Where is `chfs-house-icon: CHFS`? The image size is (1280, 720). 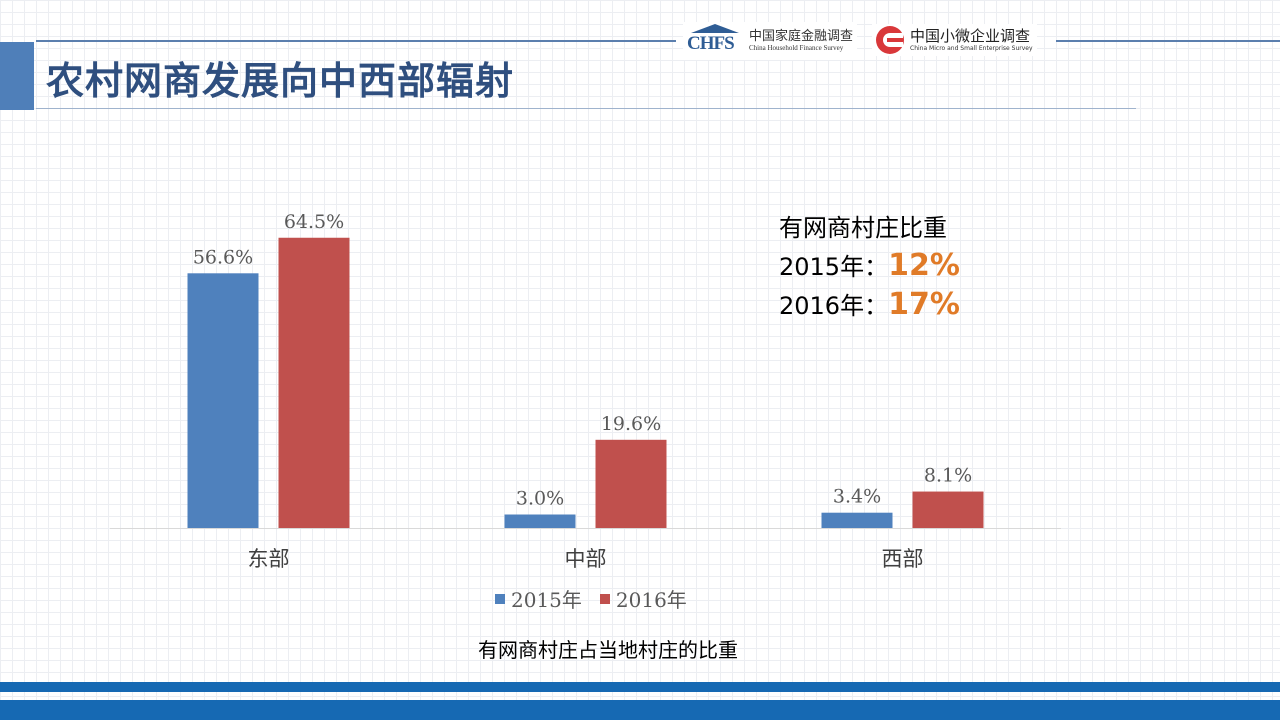
chfs-house-icon: CHFS is located at coordinates (715, 41).